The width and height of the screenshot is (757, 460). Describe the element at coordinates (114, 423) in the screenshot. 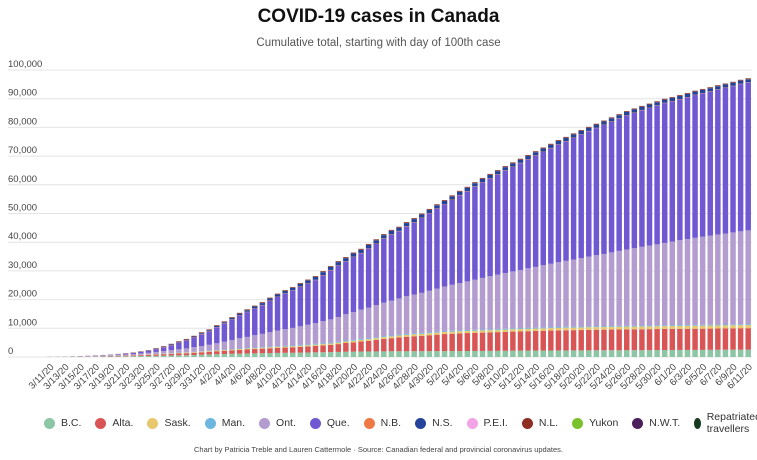

I see `legend-item: Alta.` at that location.